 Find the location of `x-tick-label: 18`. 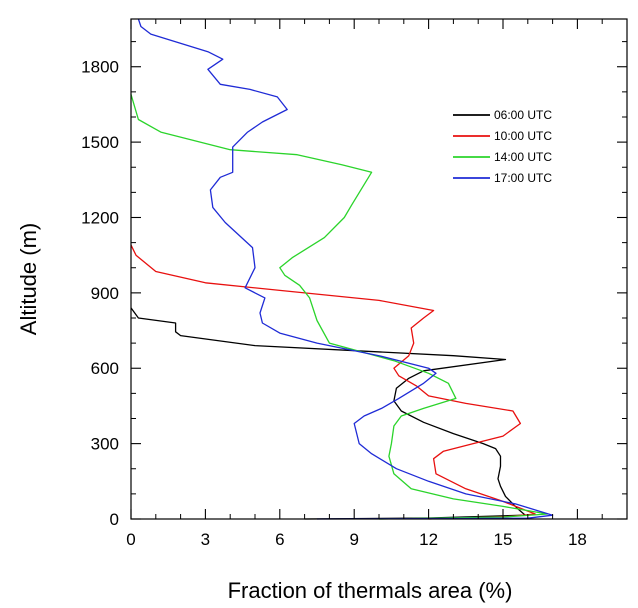

x-tick-label: 18 is located at coordinates (577, 539).